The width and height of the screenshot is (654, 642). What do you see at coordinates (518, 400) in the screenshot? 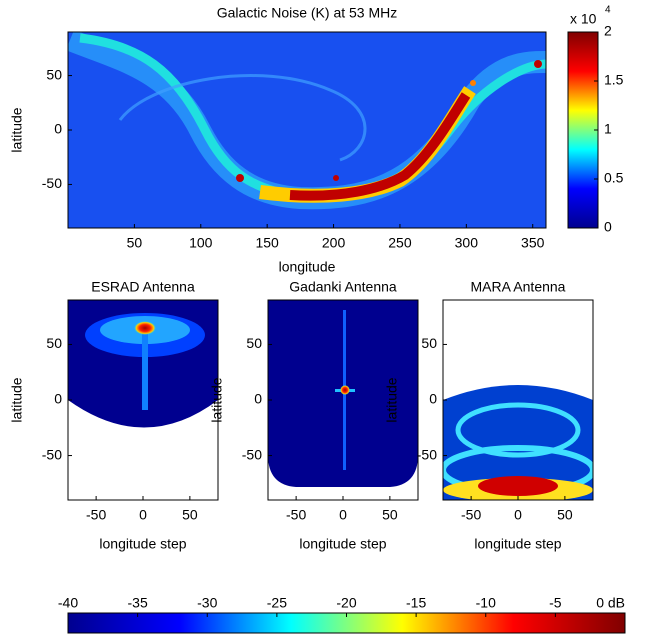
I see `mara-pattern` at bounding box center [518, 400].